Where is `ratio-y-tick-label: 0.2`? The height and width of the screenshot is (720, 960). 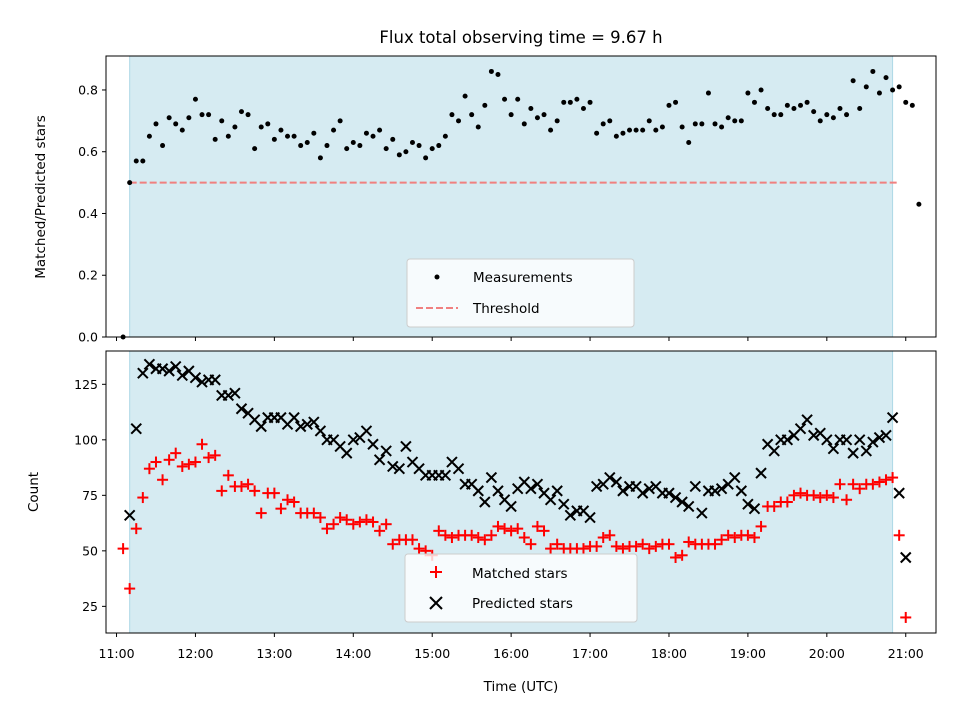
ratio-y-tick-label: 0.2 is located at coordinates (88, 275).